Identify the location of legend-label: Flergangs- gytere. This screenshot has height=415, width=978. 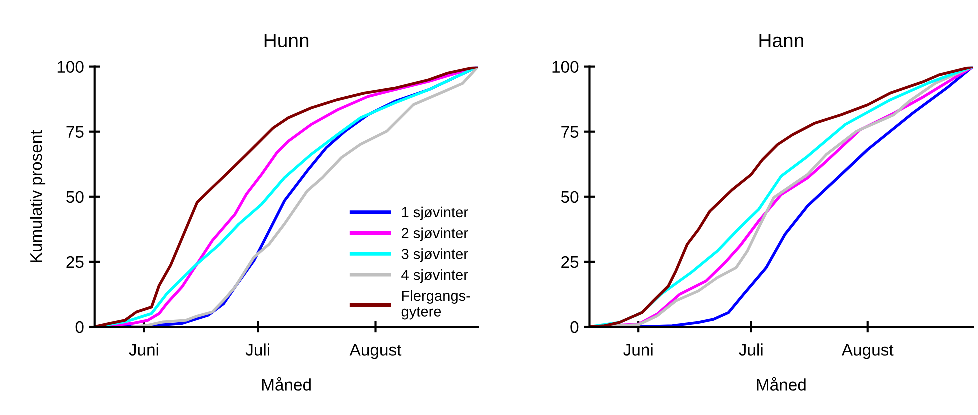
(436, 305).